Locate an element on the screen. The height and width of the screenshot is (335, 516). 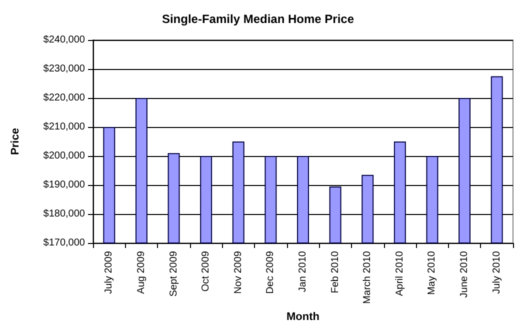
y-tick-label: $170,000 is located at coordinates (64, 243).